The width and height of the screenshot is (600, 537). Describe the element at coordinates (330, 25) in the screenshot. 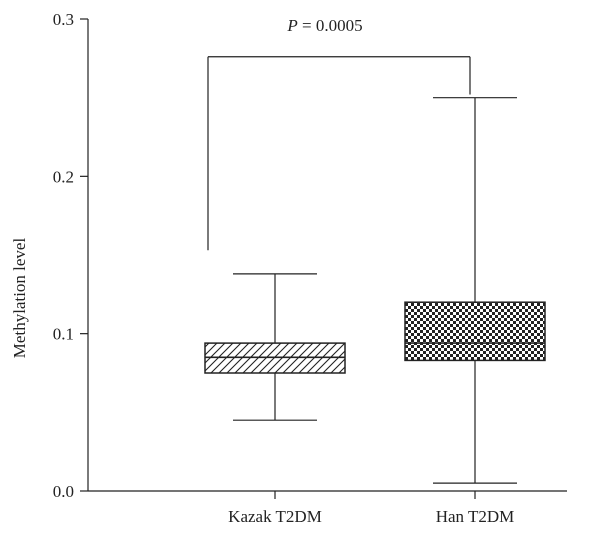

I see `p-value: = 0.0005` at that location.